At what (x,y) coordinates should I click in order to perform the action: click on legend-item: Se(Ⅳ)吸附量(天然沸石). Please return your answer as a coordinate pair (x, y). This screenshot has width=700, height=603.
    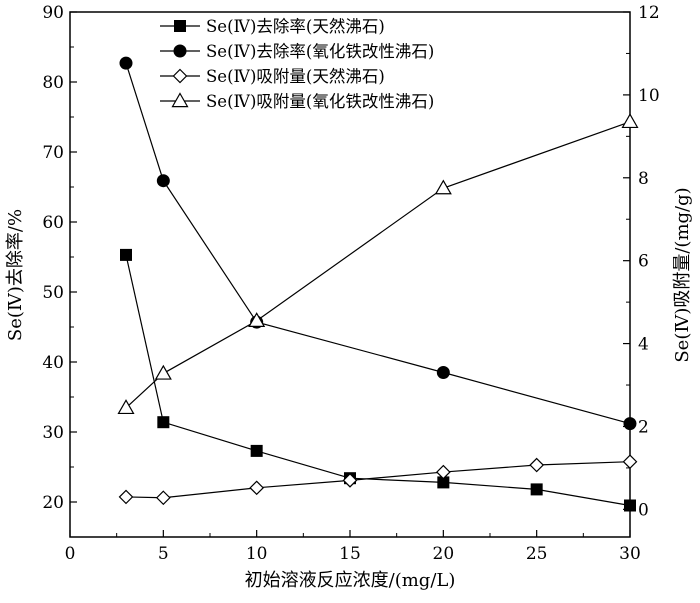
    Looking at the image, I should click on (272, 76).